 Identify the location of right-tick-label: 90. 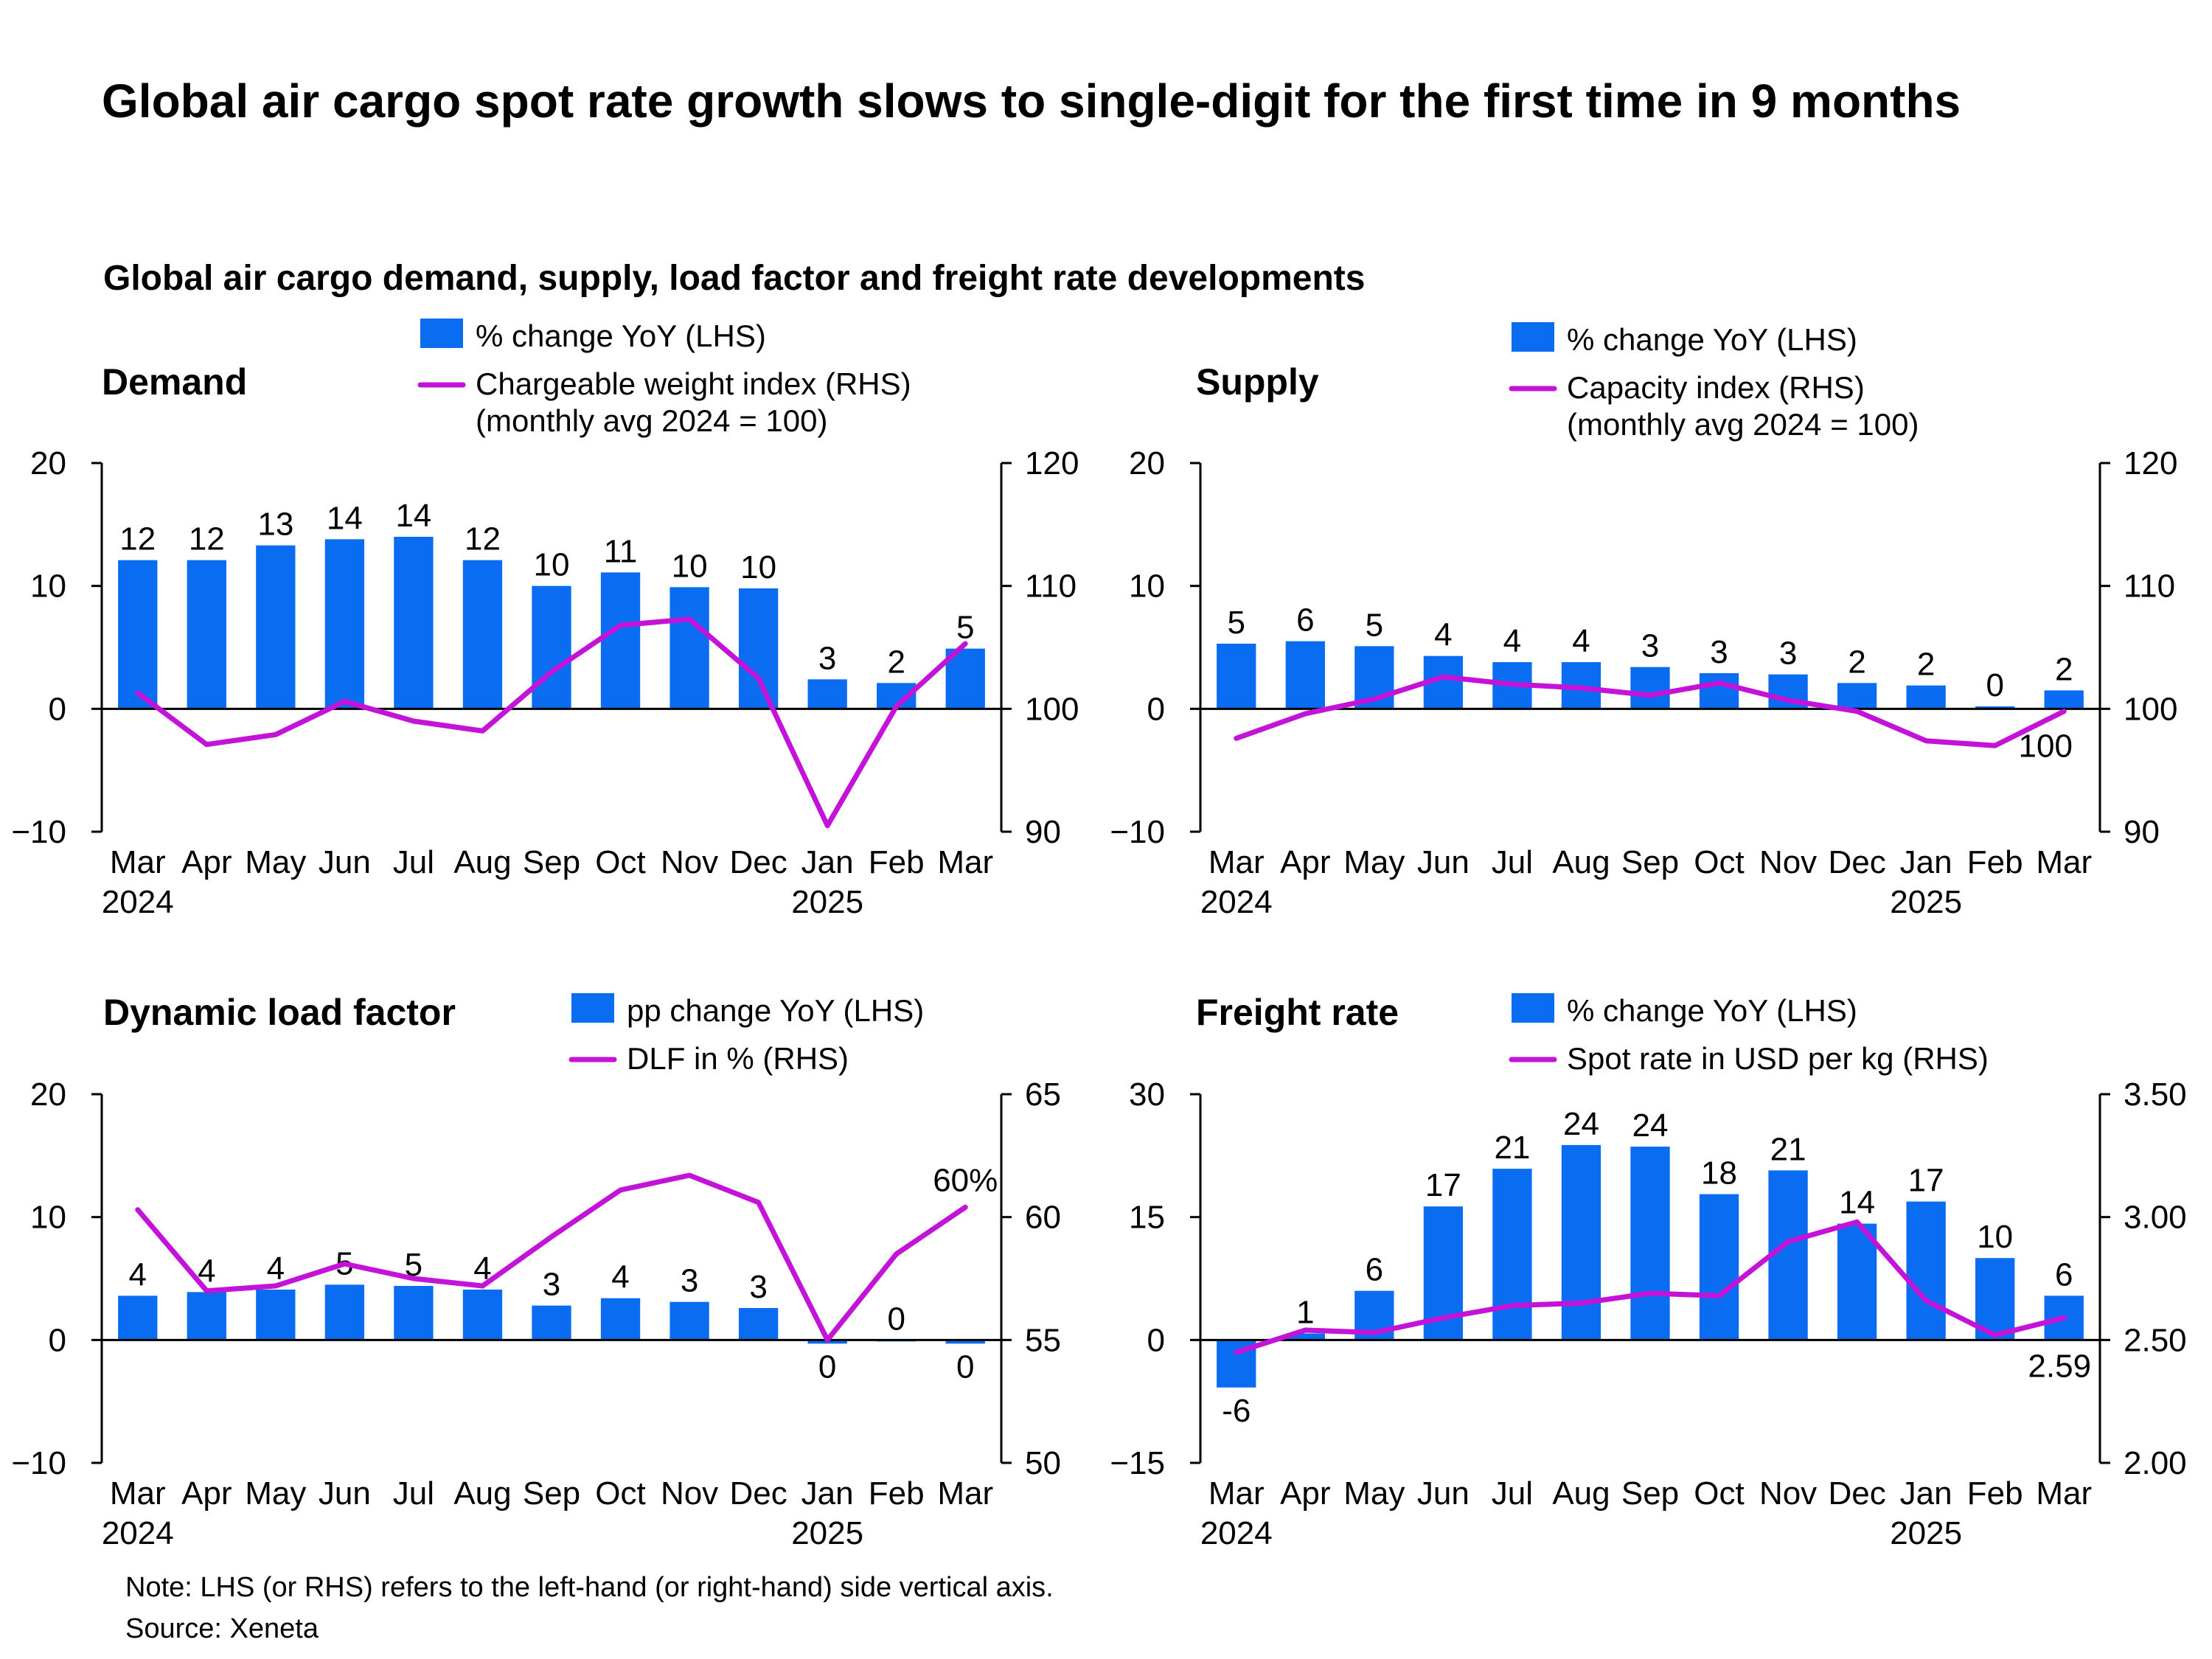
(2142, 832).